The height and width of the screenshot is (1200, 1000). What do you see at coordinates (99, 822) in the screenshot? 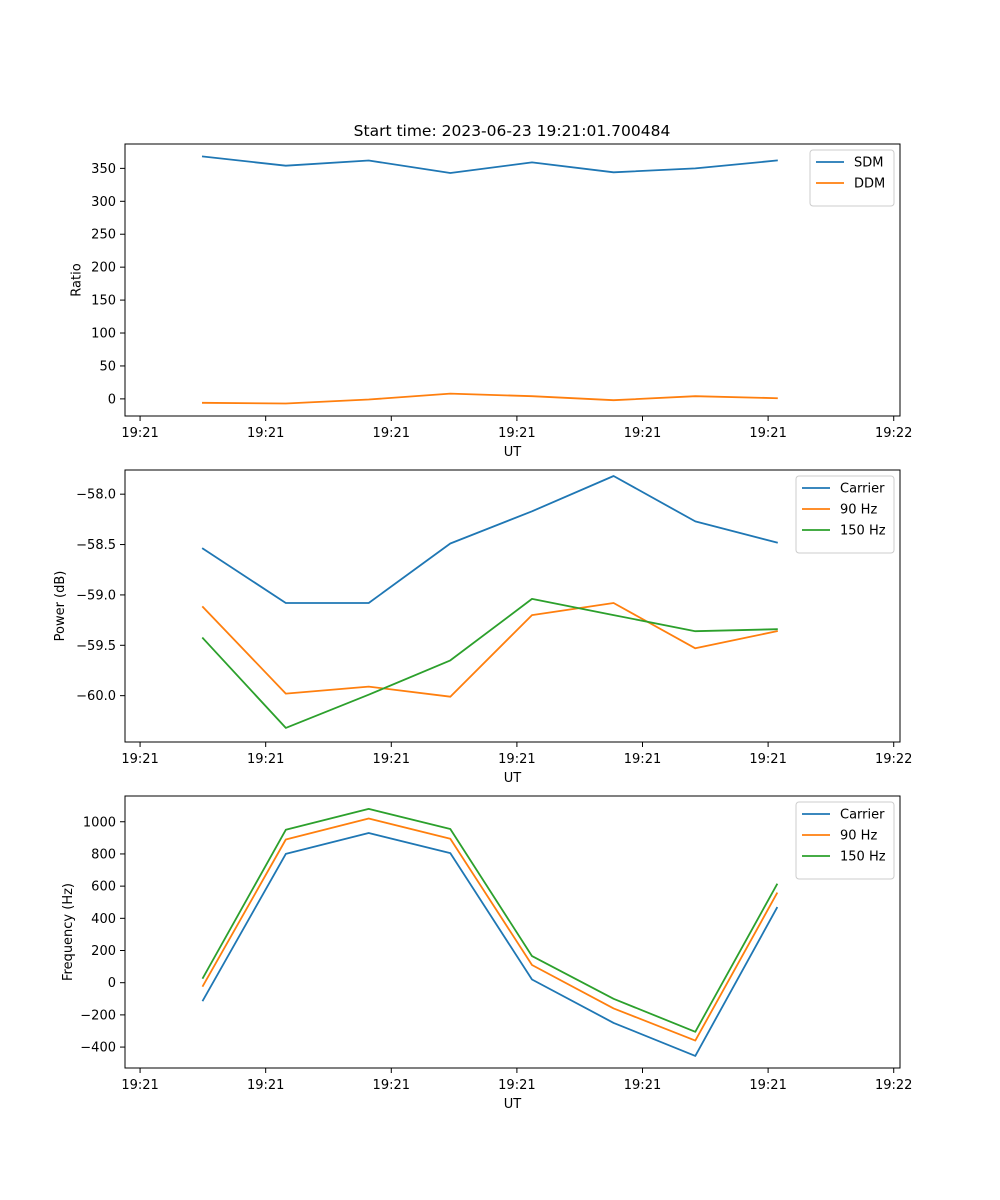
I see `y-tick-label: 1000` at bounding box center [99, 822].